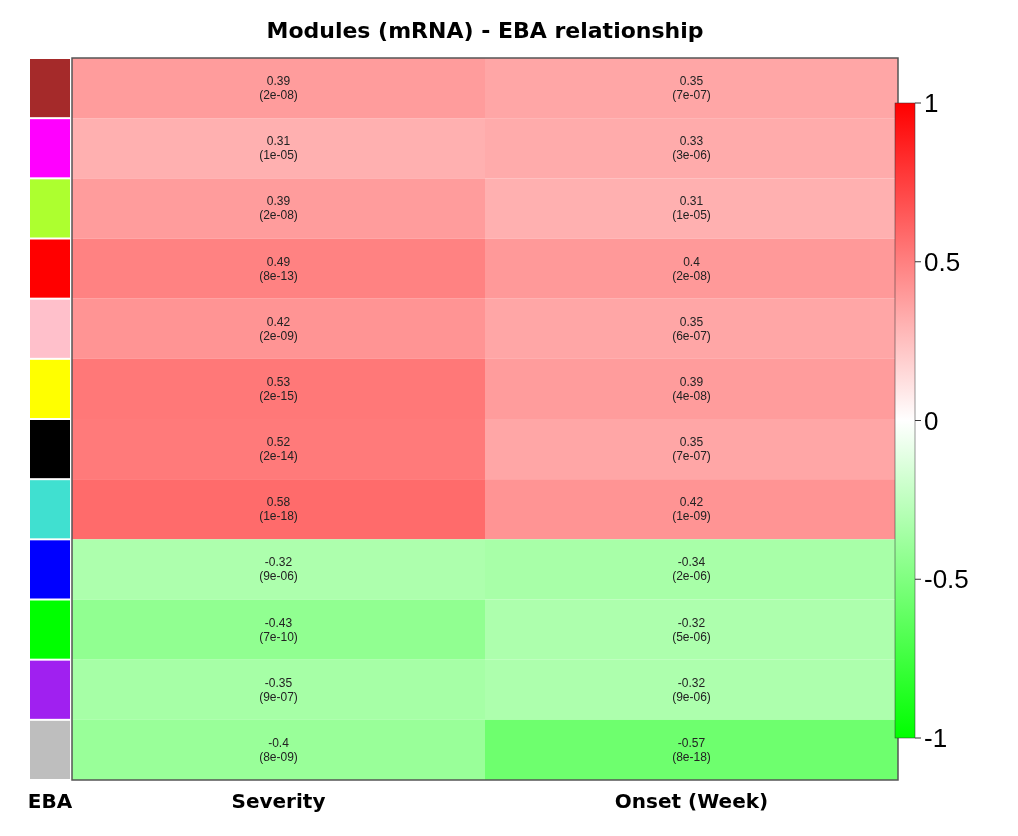  What do you see at coordinates (946, 579) in the screenshot?
I see `color-bar-label: -0.5` at bounding box center [946, 579].